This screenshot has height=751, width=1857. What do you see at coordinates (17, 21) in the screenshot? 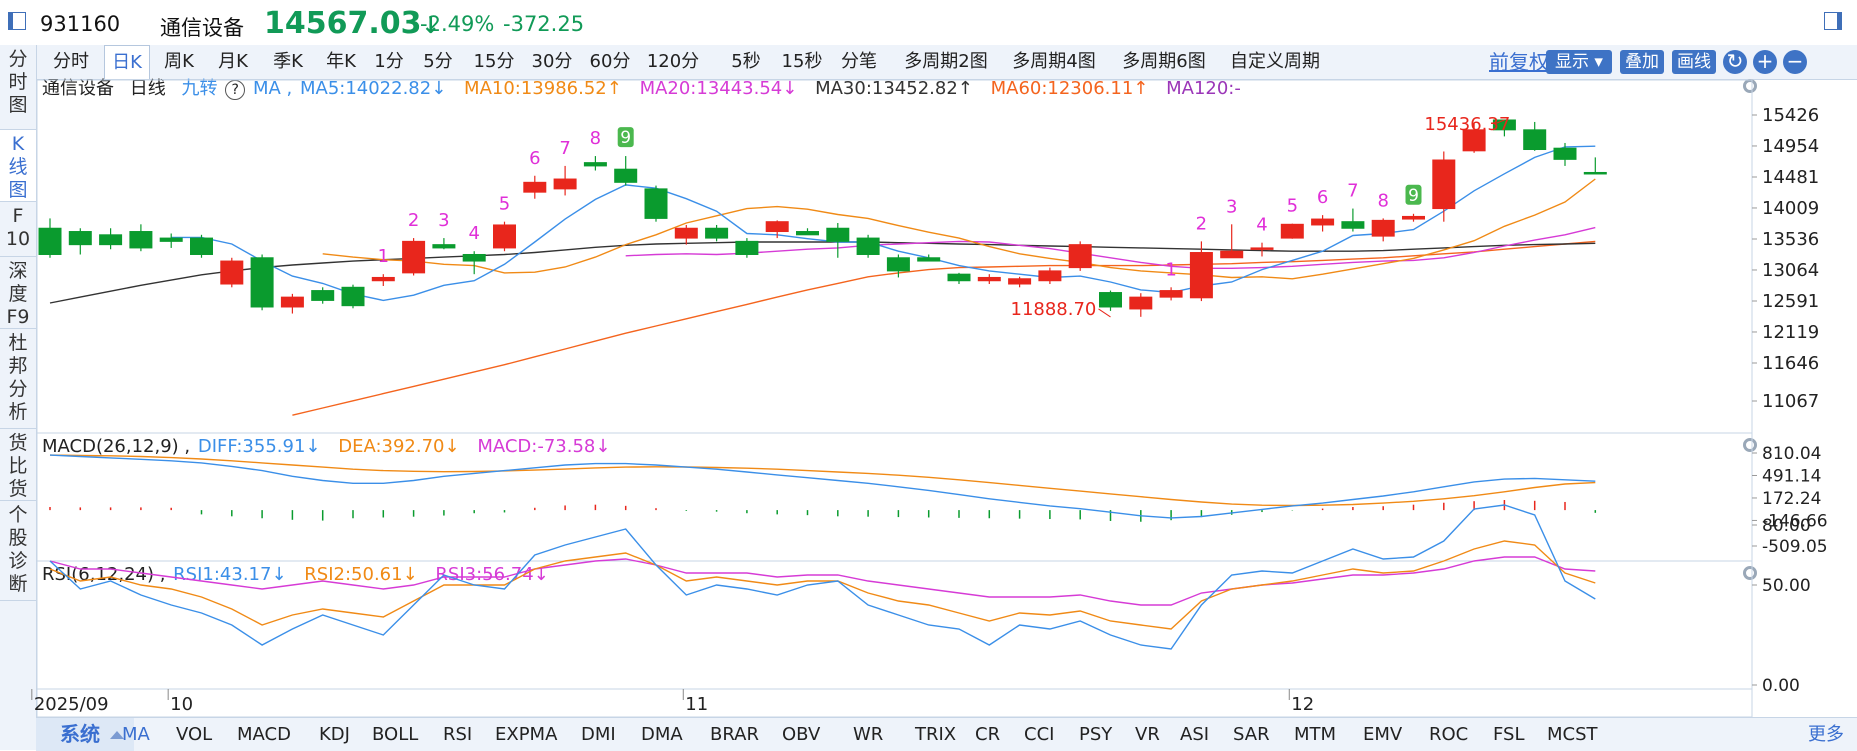
I see `panel-toggle-icon` at bounding box center [17, 21].